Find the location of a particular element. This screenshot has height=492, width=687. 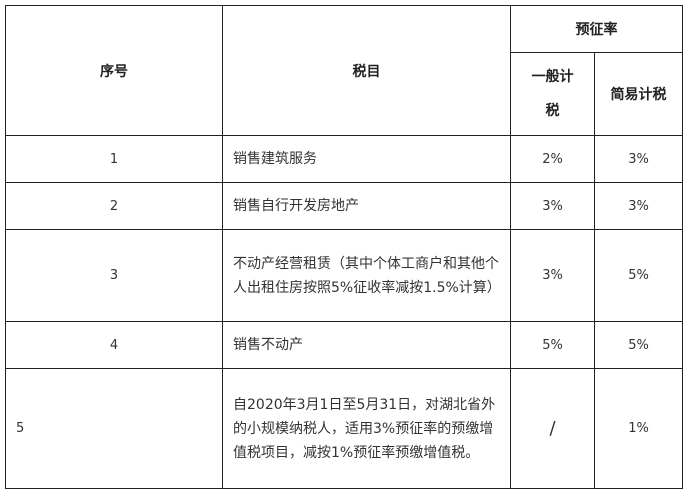

table-row: 2 销售自行开发房地产 3% 3% is located at coordinates (344, 206).